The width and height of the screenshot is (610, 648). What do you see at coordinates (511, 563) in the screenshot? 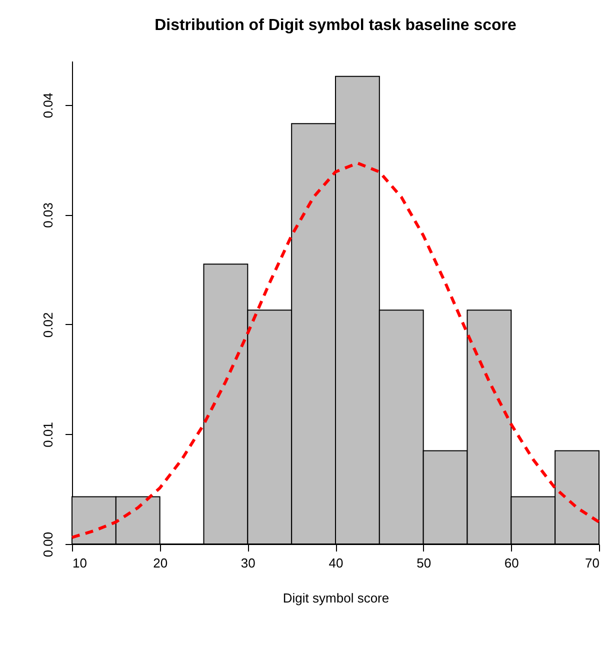
I see `x-tick-label: 60` at bounding box center [511, 563].